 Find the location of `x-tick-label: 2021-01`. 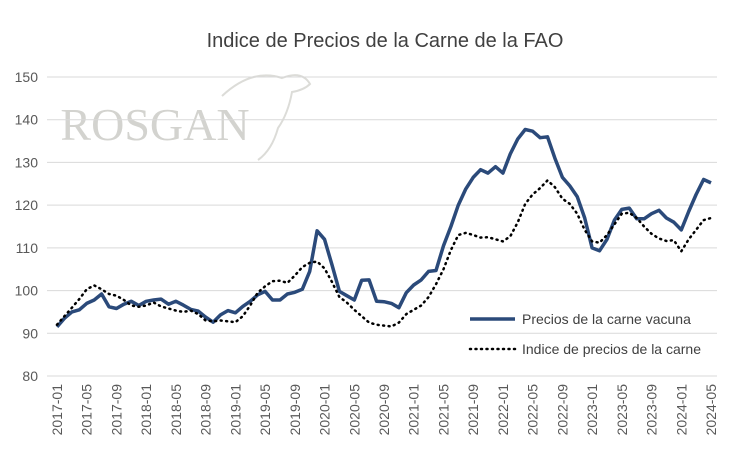

x-tick-label: 2021-01 is located at coordinates (414, 410).